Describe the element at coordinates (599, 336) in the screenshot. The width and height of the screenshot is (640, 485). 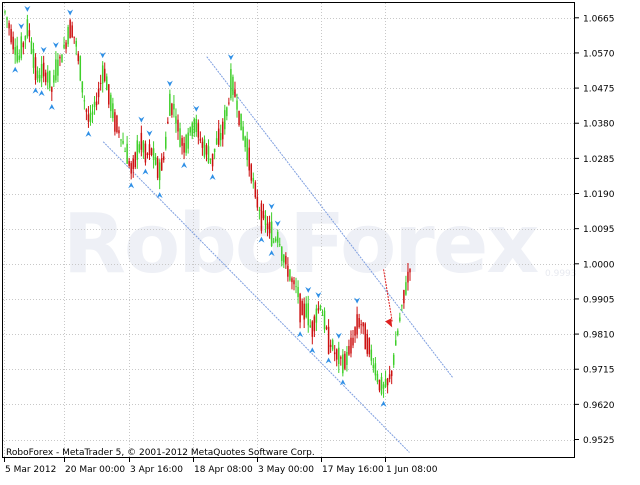
I see `y-tick-label: 0.9810` at that location.